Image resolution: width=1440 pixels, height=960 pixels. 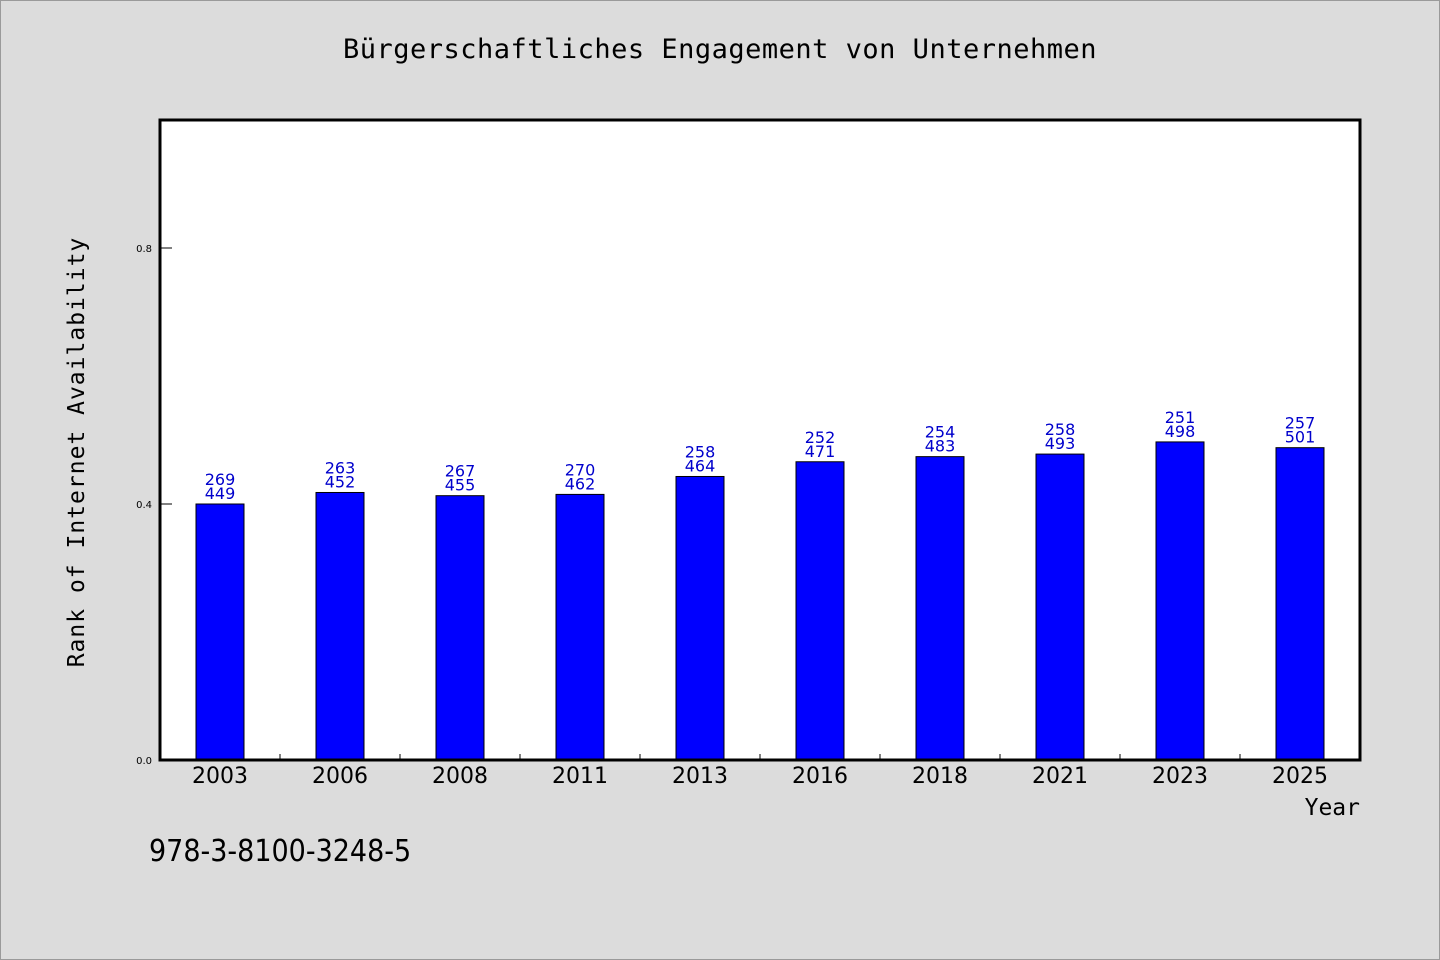 I want to click on bar-label-bottom-2013: 464, so click(x=700, y=465).